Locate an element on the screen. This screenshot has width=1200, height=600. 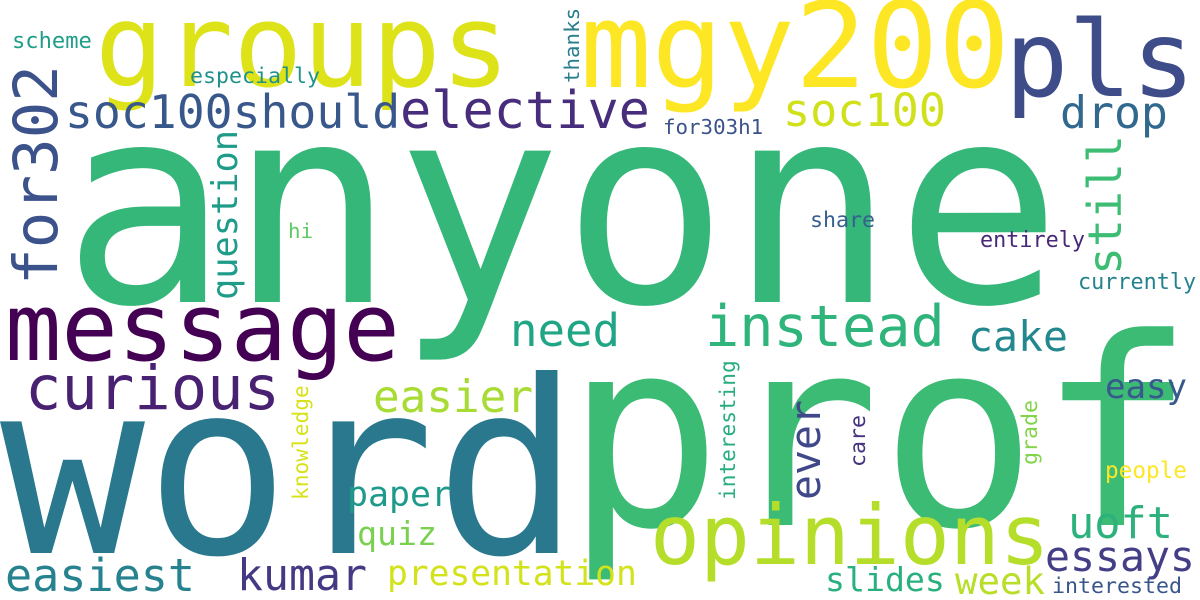
word-pls: pls is located at coordinates (1100, 61).